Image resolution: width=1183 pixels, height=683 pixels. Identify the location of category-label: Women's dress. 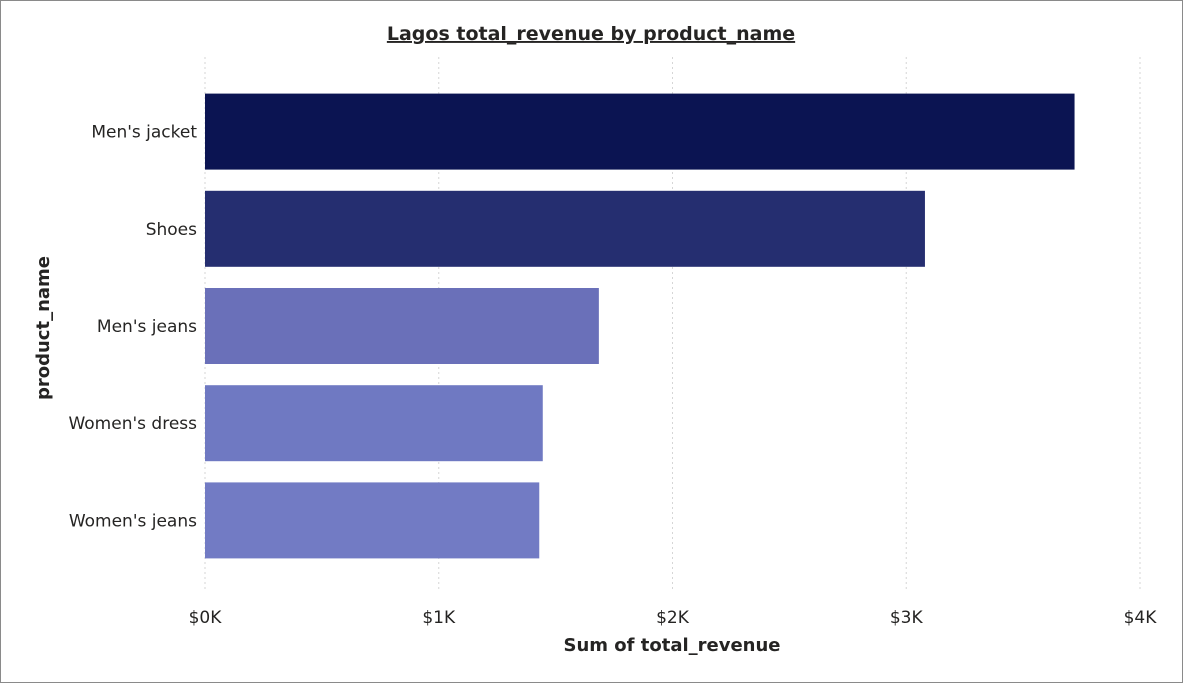
(132, 424).